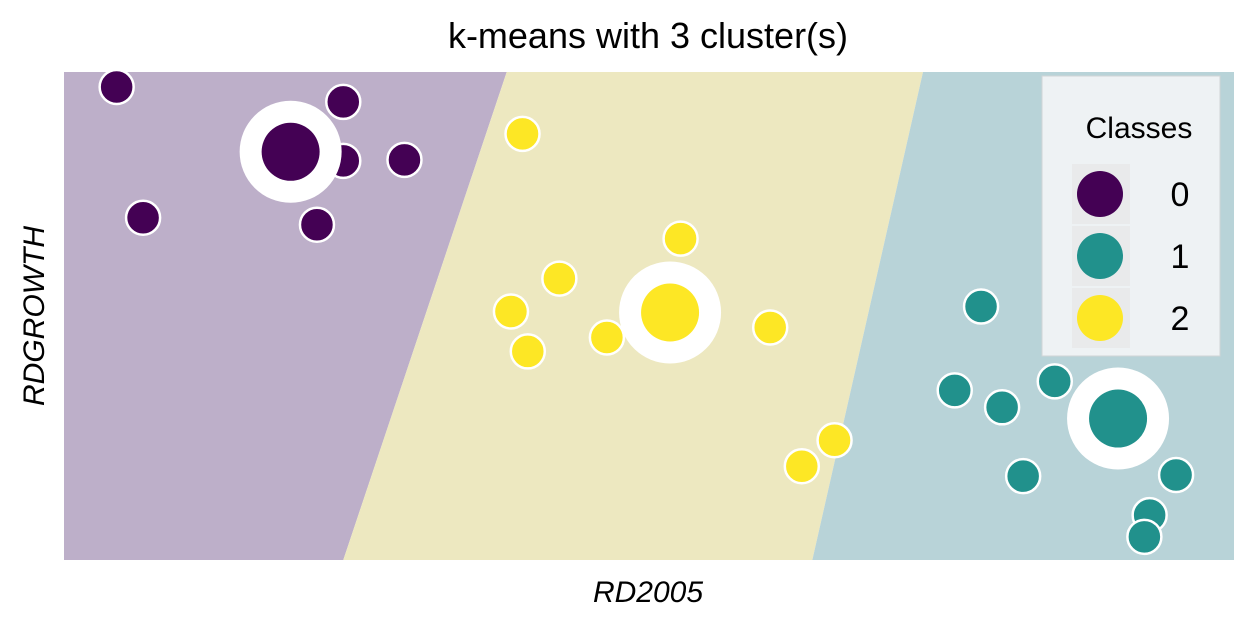 The image size is (1248, 624). Describe the element at coordinates (1180, 319) in the screenshot. I see `legend-label-2: 2` at that location.